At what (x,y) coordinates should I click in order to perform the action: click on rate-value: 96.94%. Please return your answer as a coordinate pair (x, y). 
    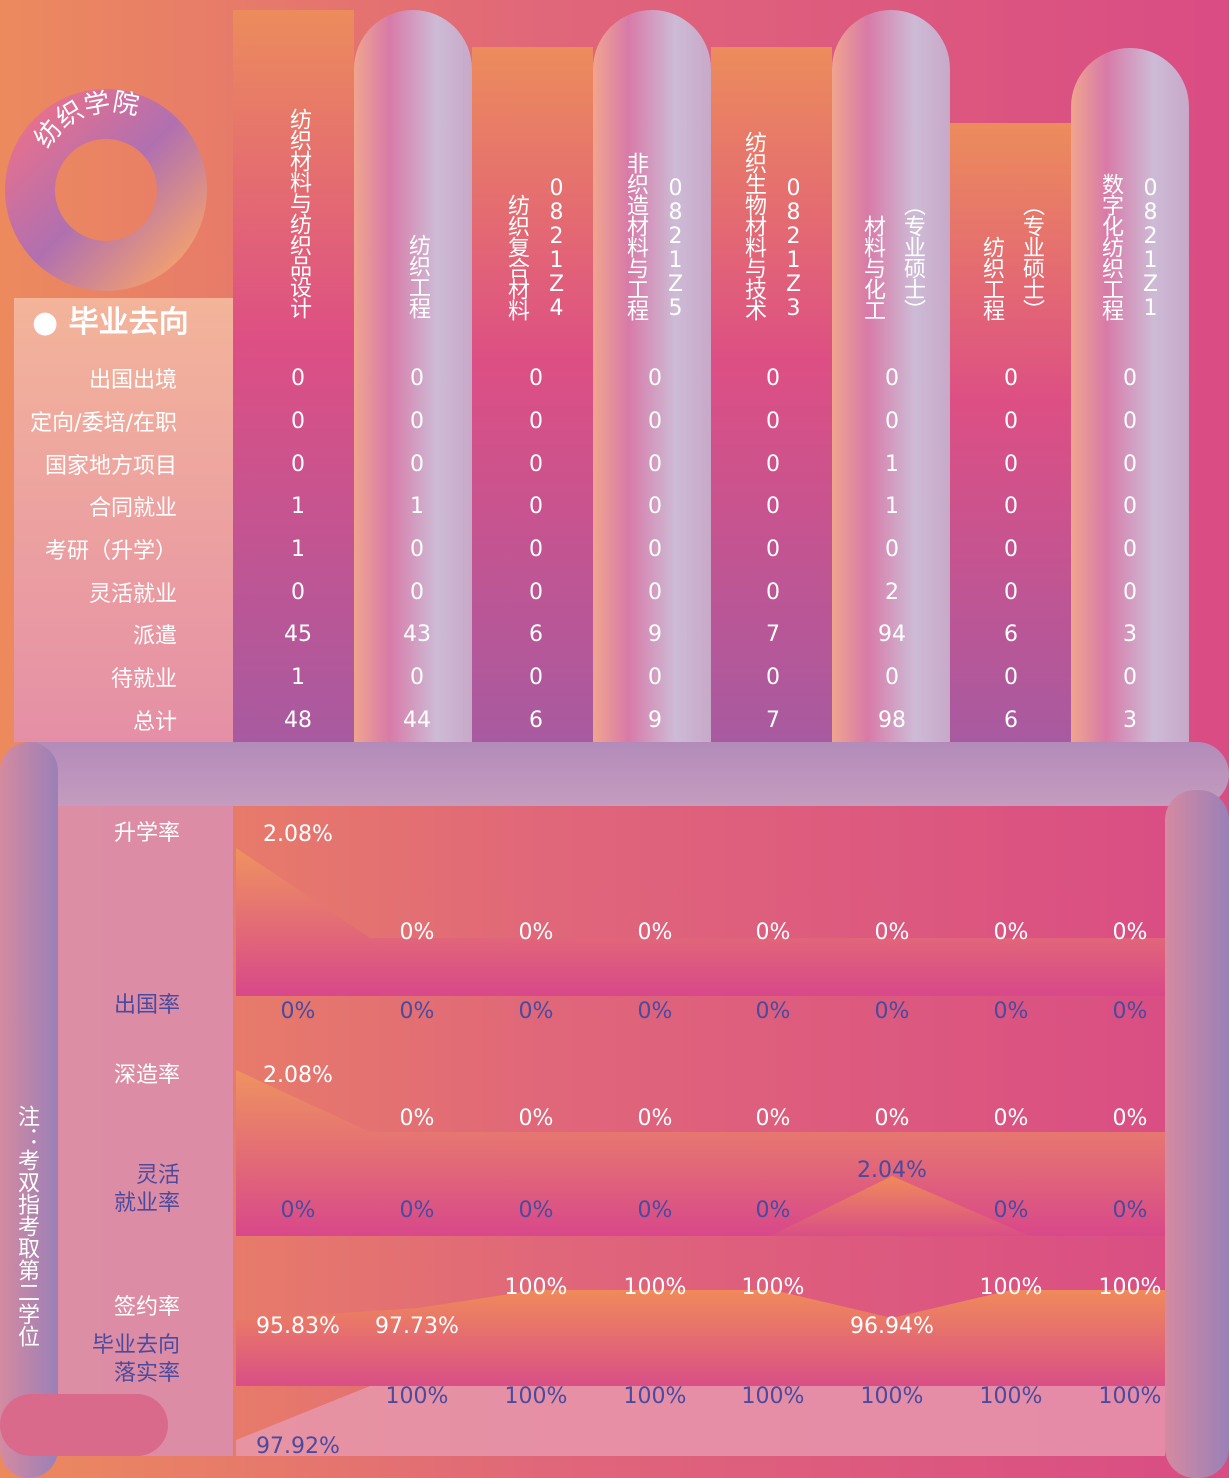
    Looking at the image, I should click on (892, 1326).